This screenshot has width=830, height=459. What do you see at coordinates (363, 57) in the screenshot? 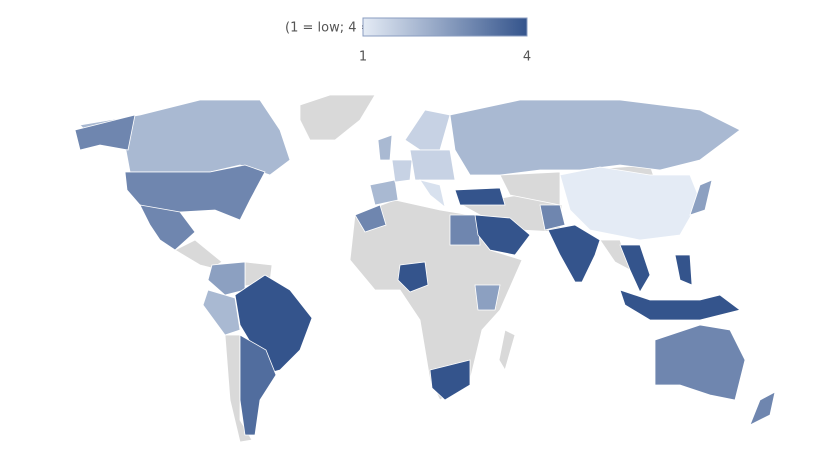
I see `legend-tick-label: 1` at bounding box center [363, 57].